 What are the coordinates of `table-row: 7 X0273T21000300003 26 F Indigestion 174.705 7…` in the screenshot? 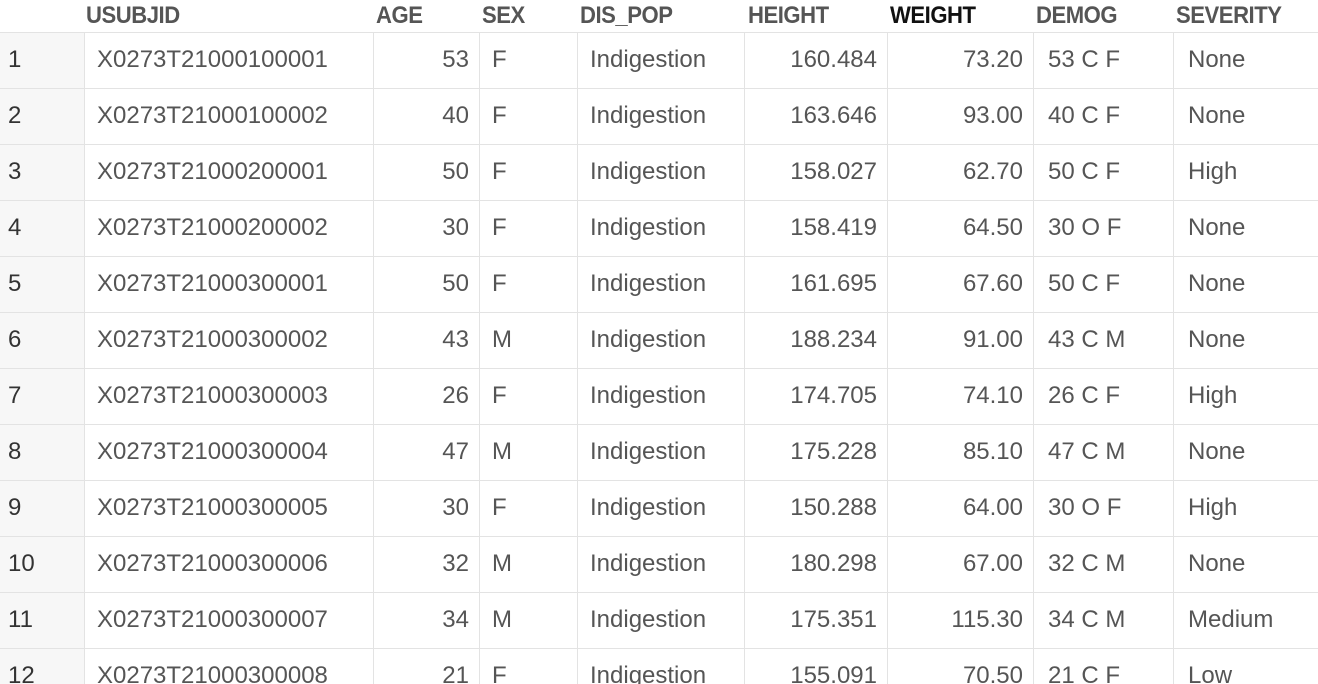 It's located at (659, 396).